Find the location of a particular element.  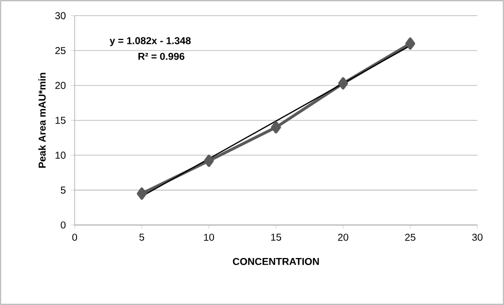

annotation: y = 1.082x - 1.348 is located at coordinates (150, 41).